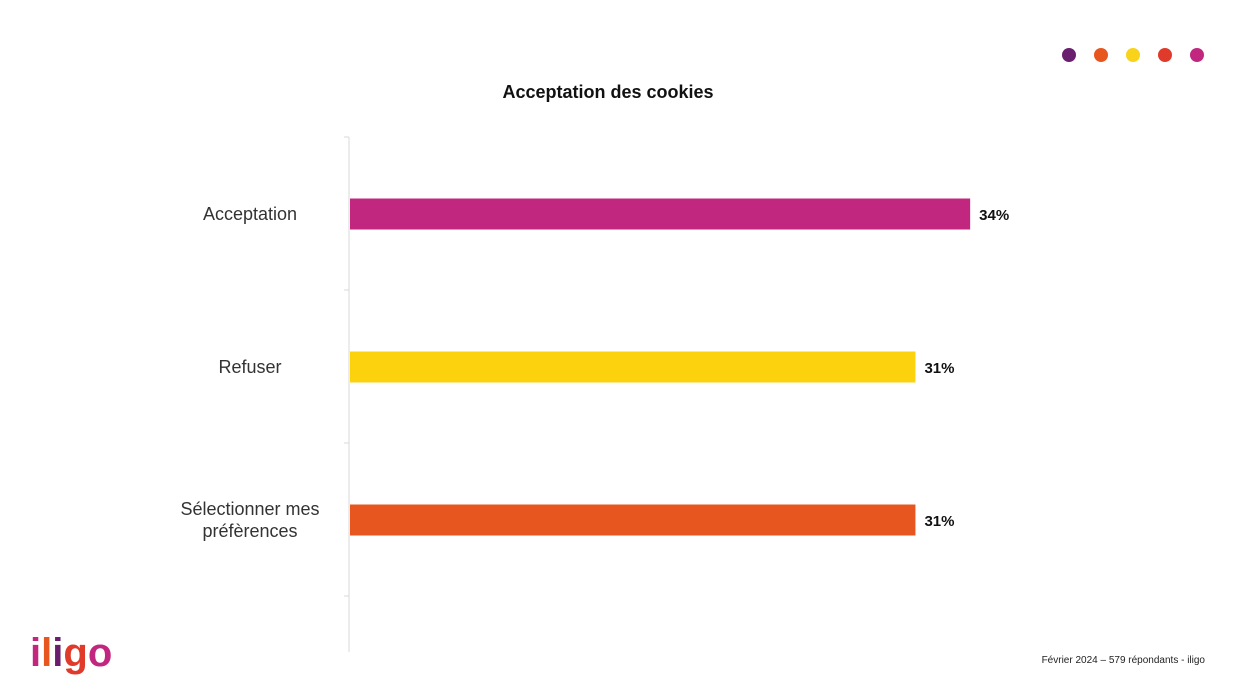 The width and height of the screenshot is (1246, 696). I want to click on category-label: Sélectionner mes préfèrences, so click(249, 520).